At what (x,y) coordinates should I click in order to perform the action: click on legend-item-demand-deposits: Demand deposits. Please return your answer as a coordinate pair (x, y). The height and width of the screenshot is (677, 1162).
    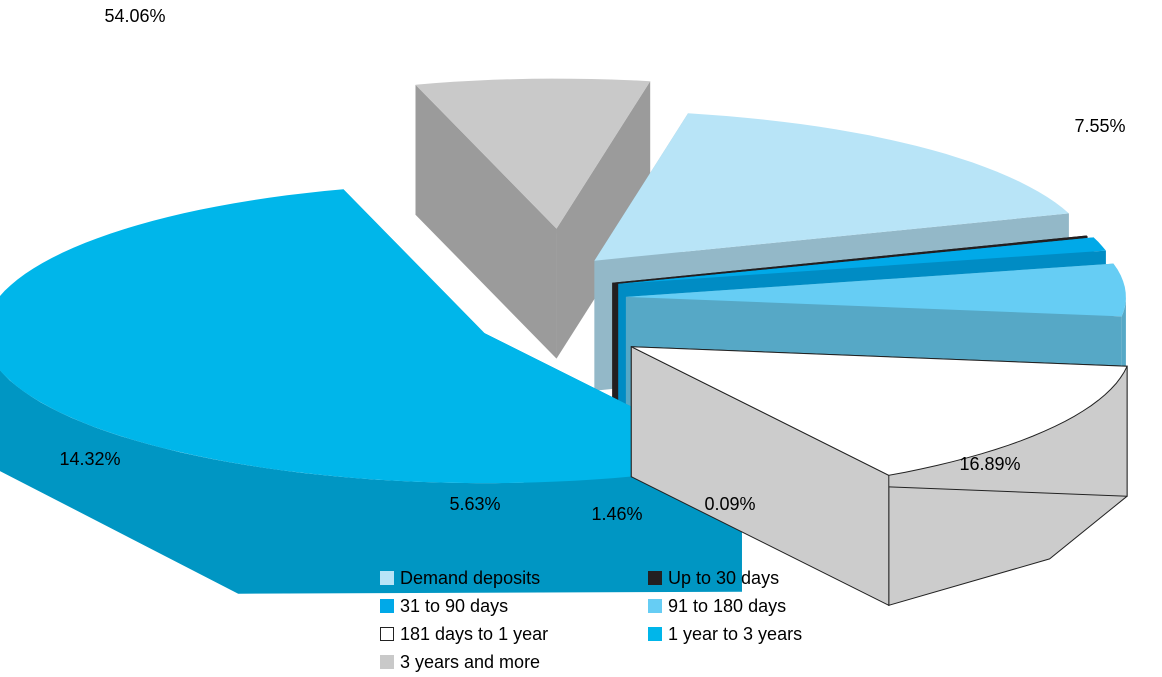
    Looking at the image, I should click on (514, 578).